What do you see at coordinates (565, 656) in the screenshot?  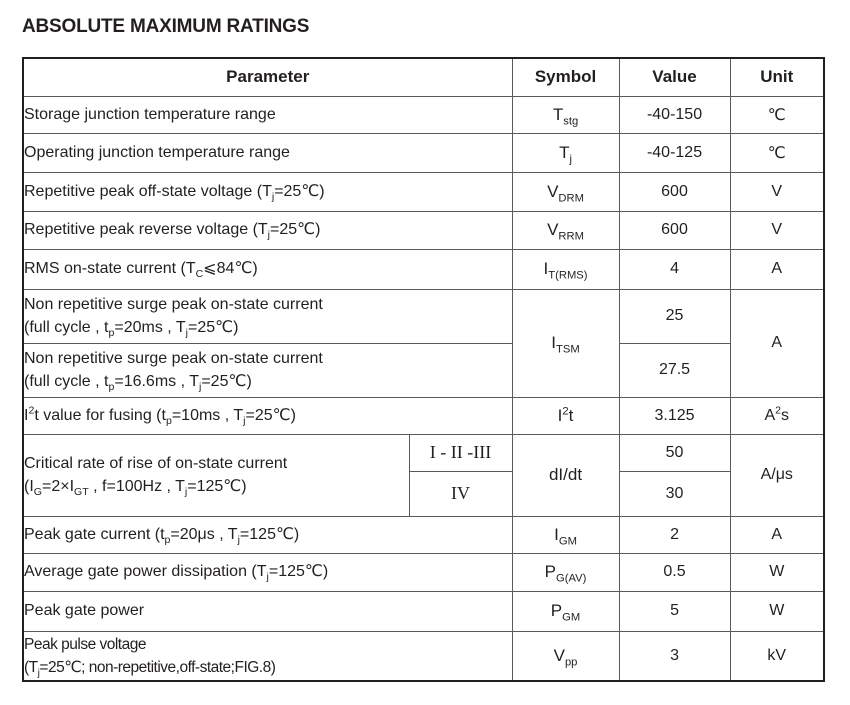 I see `symbol-cell: Vpp` at bounding box center [565, 656].